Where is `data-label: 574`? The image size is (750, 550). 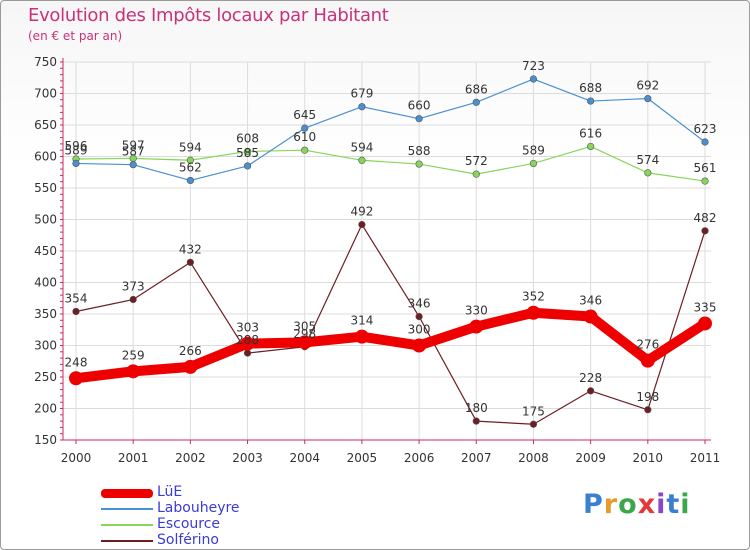
data-label: 574 is located at coordinates (647, 160).